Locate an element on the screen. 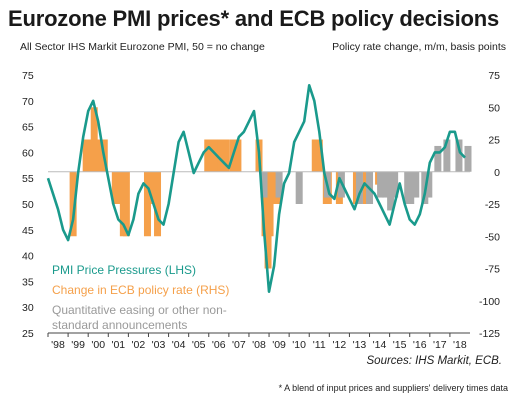 This screenshot has height=408, width=520. right-tick-label-3: -50 is located at coordinates (492, 237).